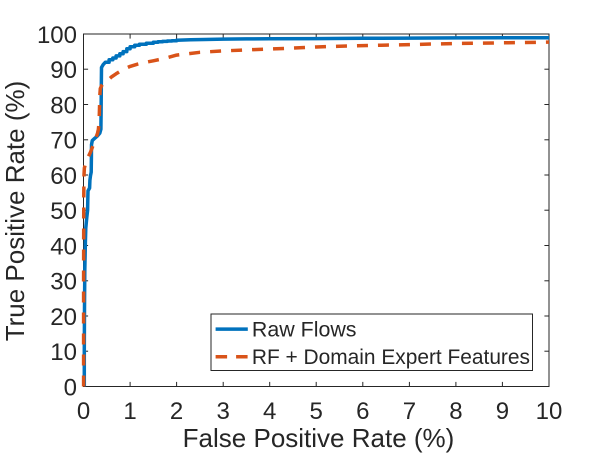 The image size is (607, 458). Describe the element at coordinates (176, 411) in the screenshot. I see `svg-text: 2` at that location.